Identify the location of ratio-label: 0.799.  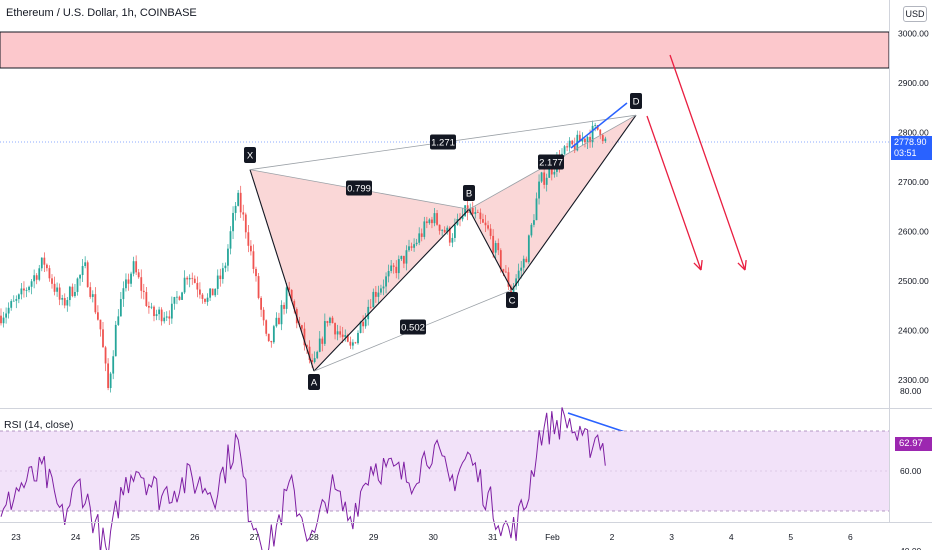
(359, 188).